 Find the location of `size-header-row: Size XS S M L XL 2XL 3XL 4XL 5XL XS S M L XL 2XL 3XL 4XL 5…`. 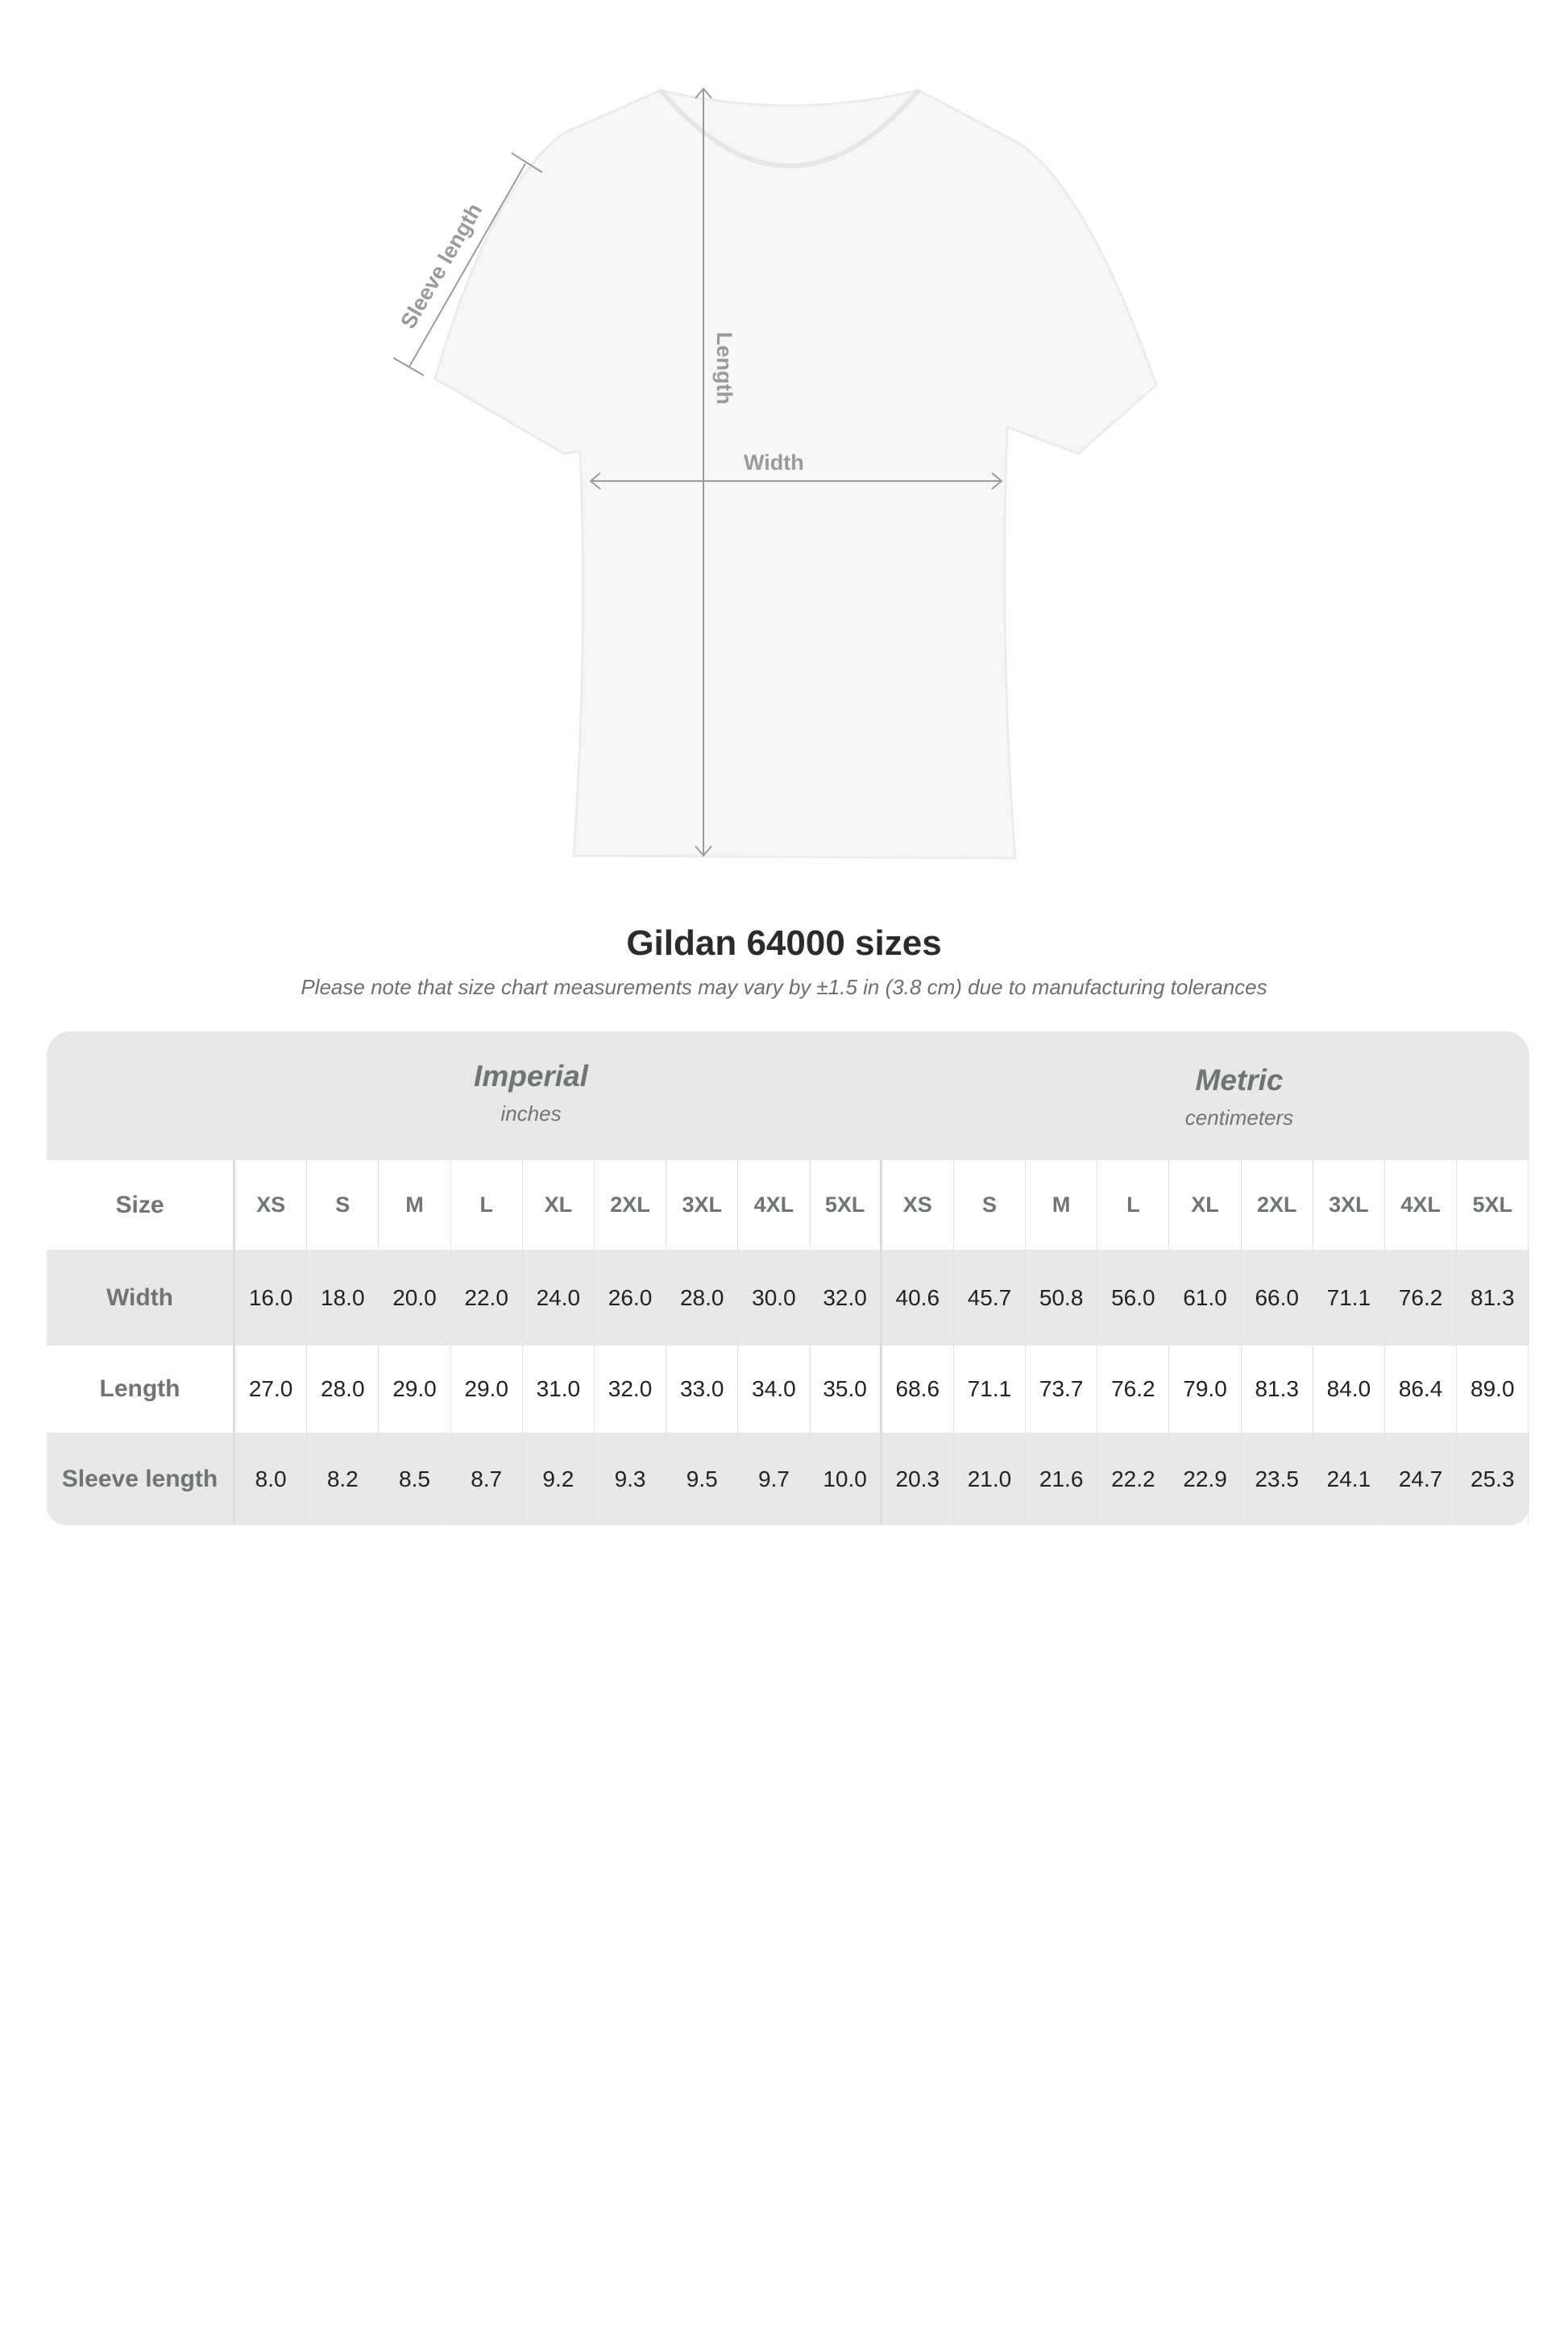

size-header-row: Size XS S M L XL 2XL 3XL 4XL 5XL XS S M L XL 2XL 3XL 4XL 5… is located at coordinates (788, 1205).